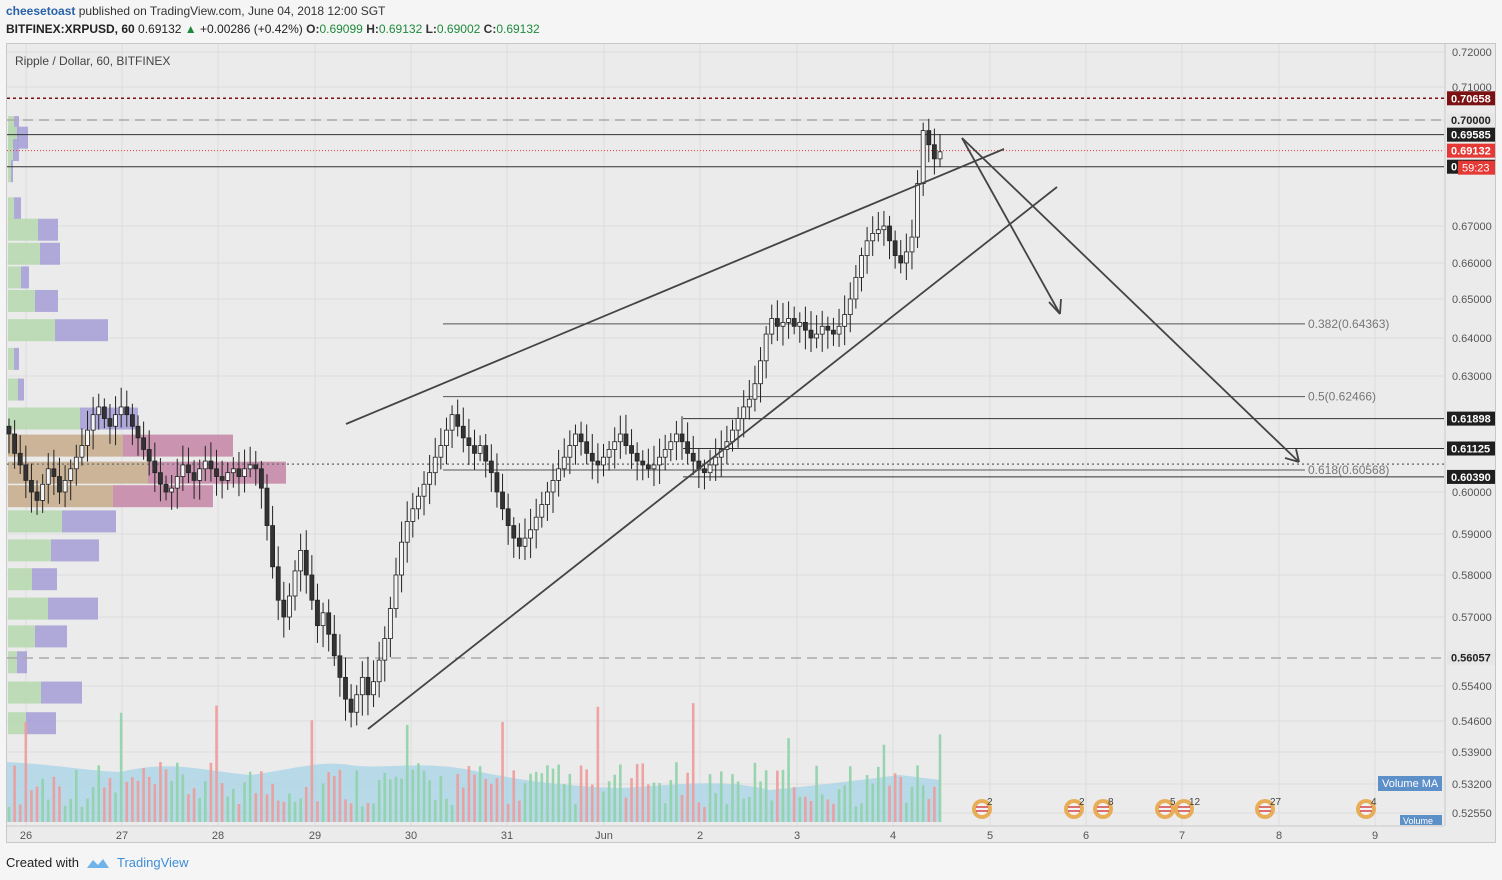 Image resolution: width=1502 pixels, height=880 pixels. What do you see at coordinates (1279, 836) in the screenshot?
I see `time-tick-label: 8` at bounding box center [1279, 836].